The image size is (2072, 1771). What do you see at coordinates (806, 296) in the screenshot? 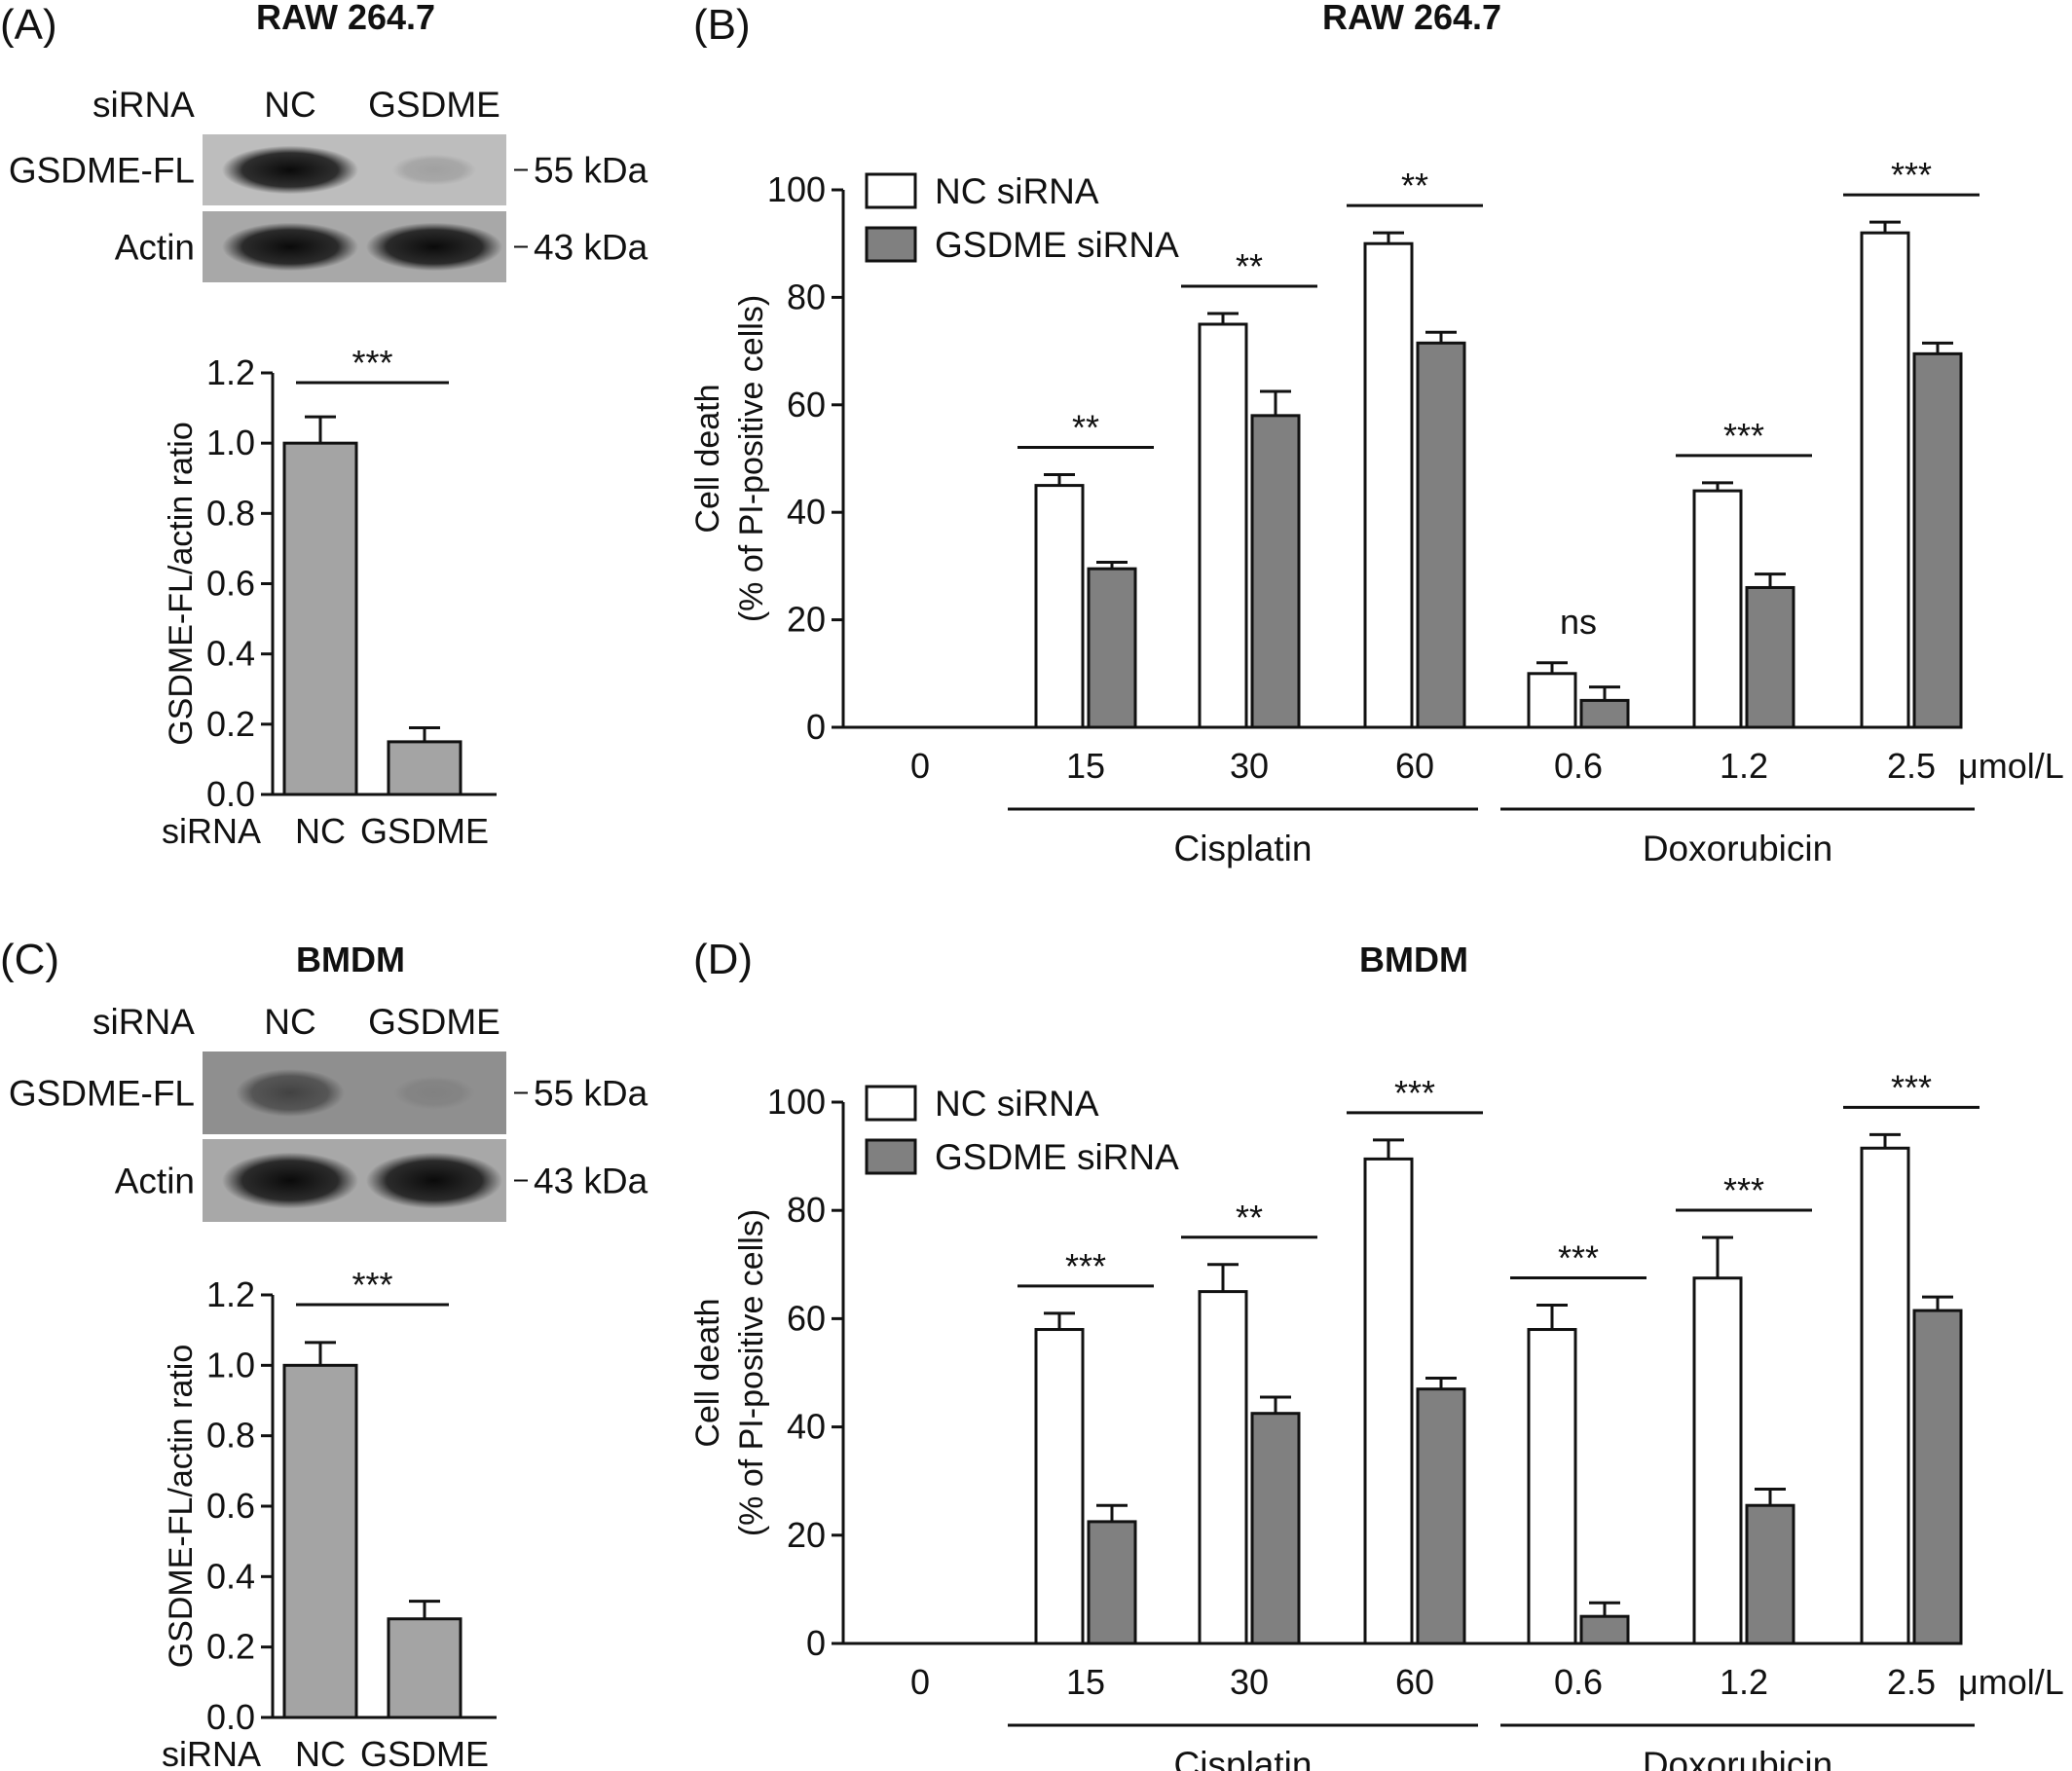
I see `panel-b-y-tick-label: 80` at bounding box center [806, 296].